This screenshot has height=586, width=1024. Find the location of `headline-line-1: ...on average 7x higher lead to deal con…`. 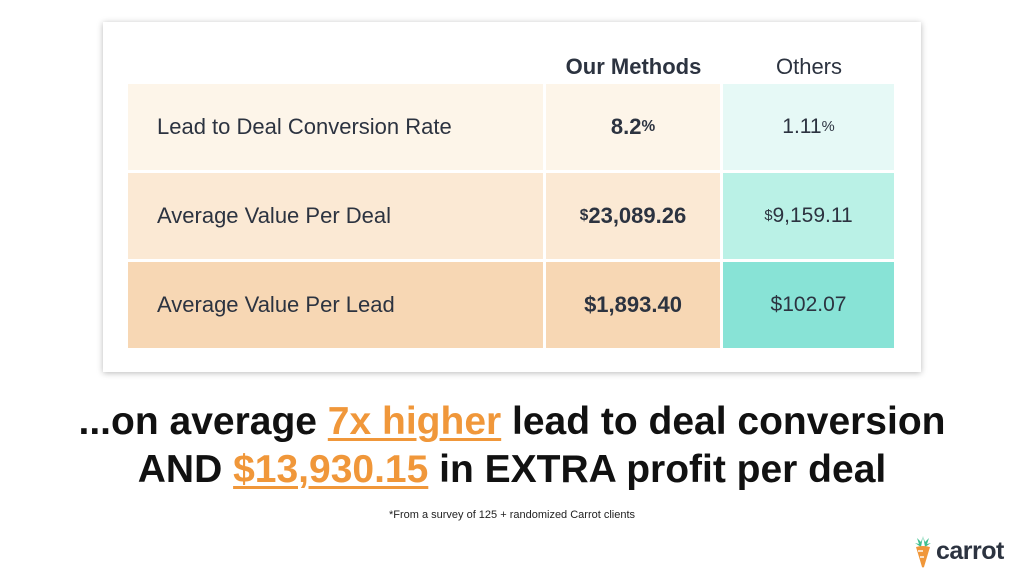

headline-line-1: ...on average 7x higher lead to deal con… is located at coordinates (512, 422).